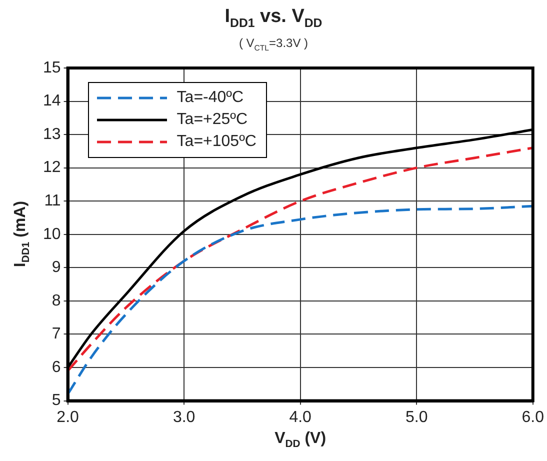 The width and height of the screenshot is (547, 461). I want to click on x-tick-label: 2.0, so click(68, 417).